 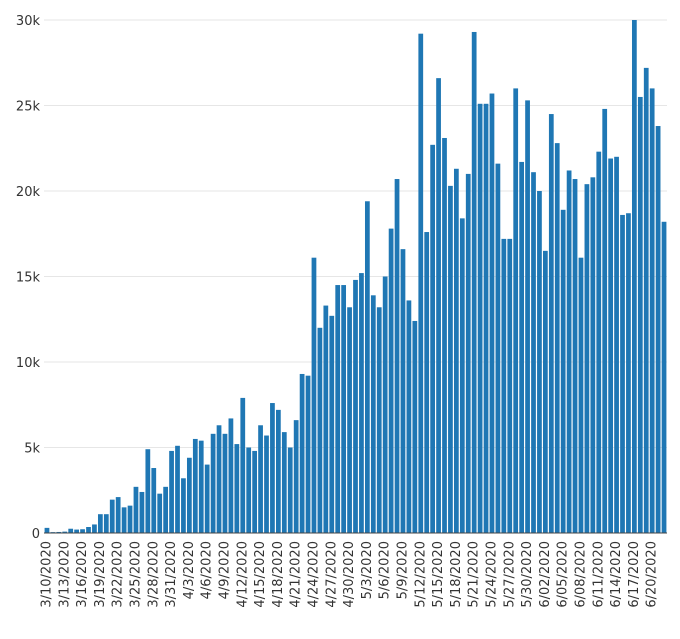 I want to click on y-tick-label: 15k, so click(x=28, y=278).